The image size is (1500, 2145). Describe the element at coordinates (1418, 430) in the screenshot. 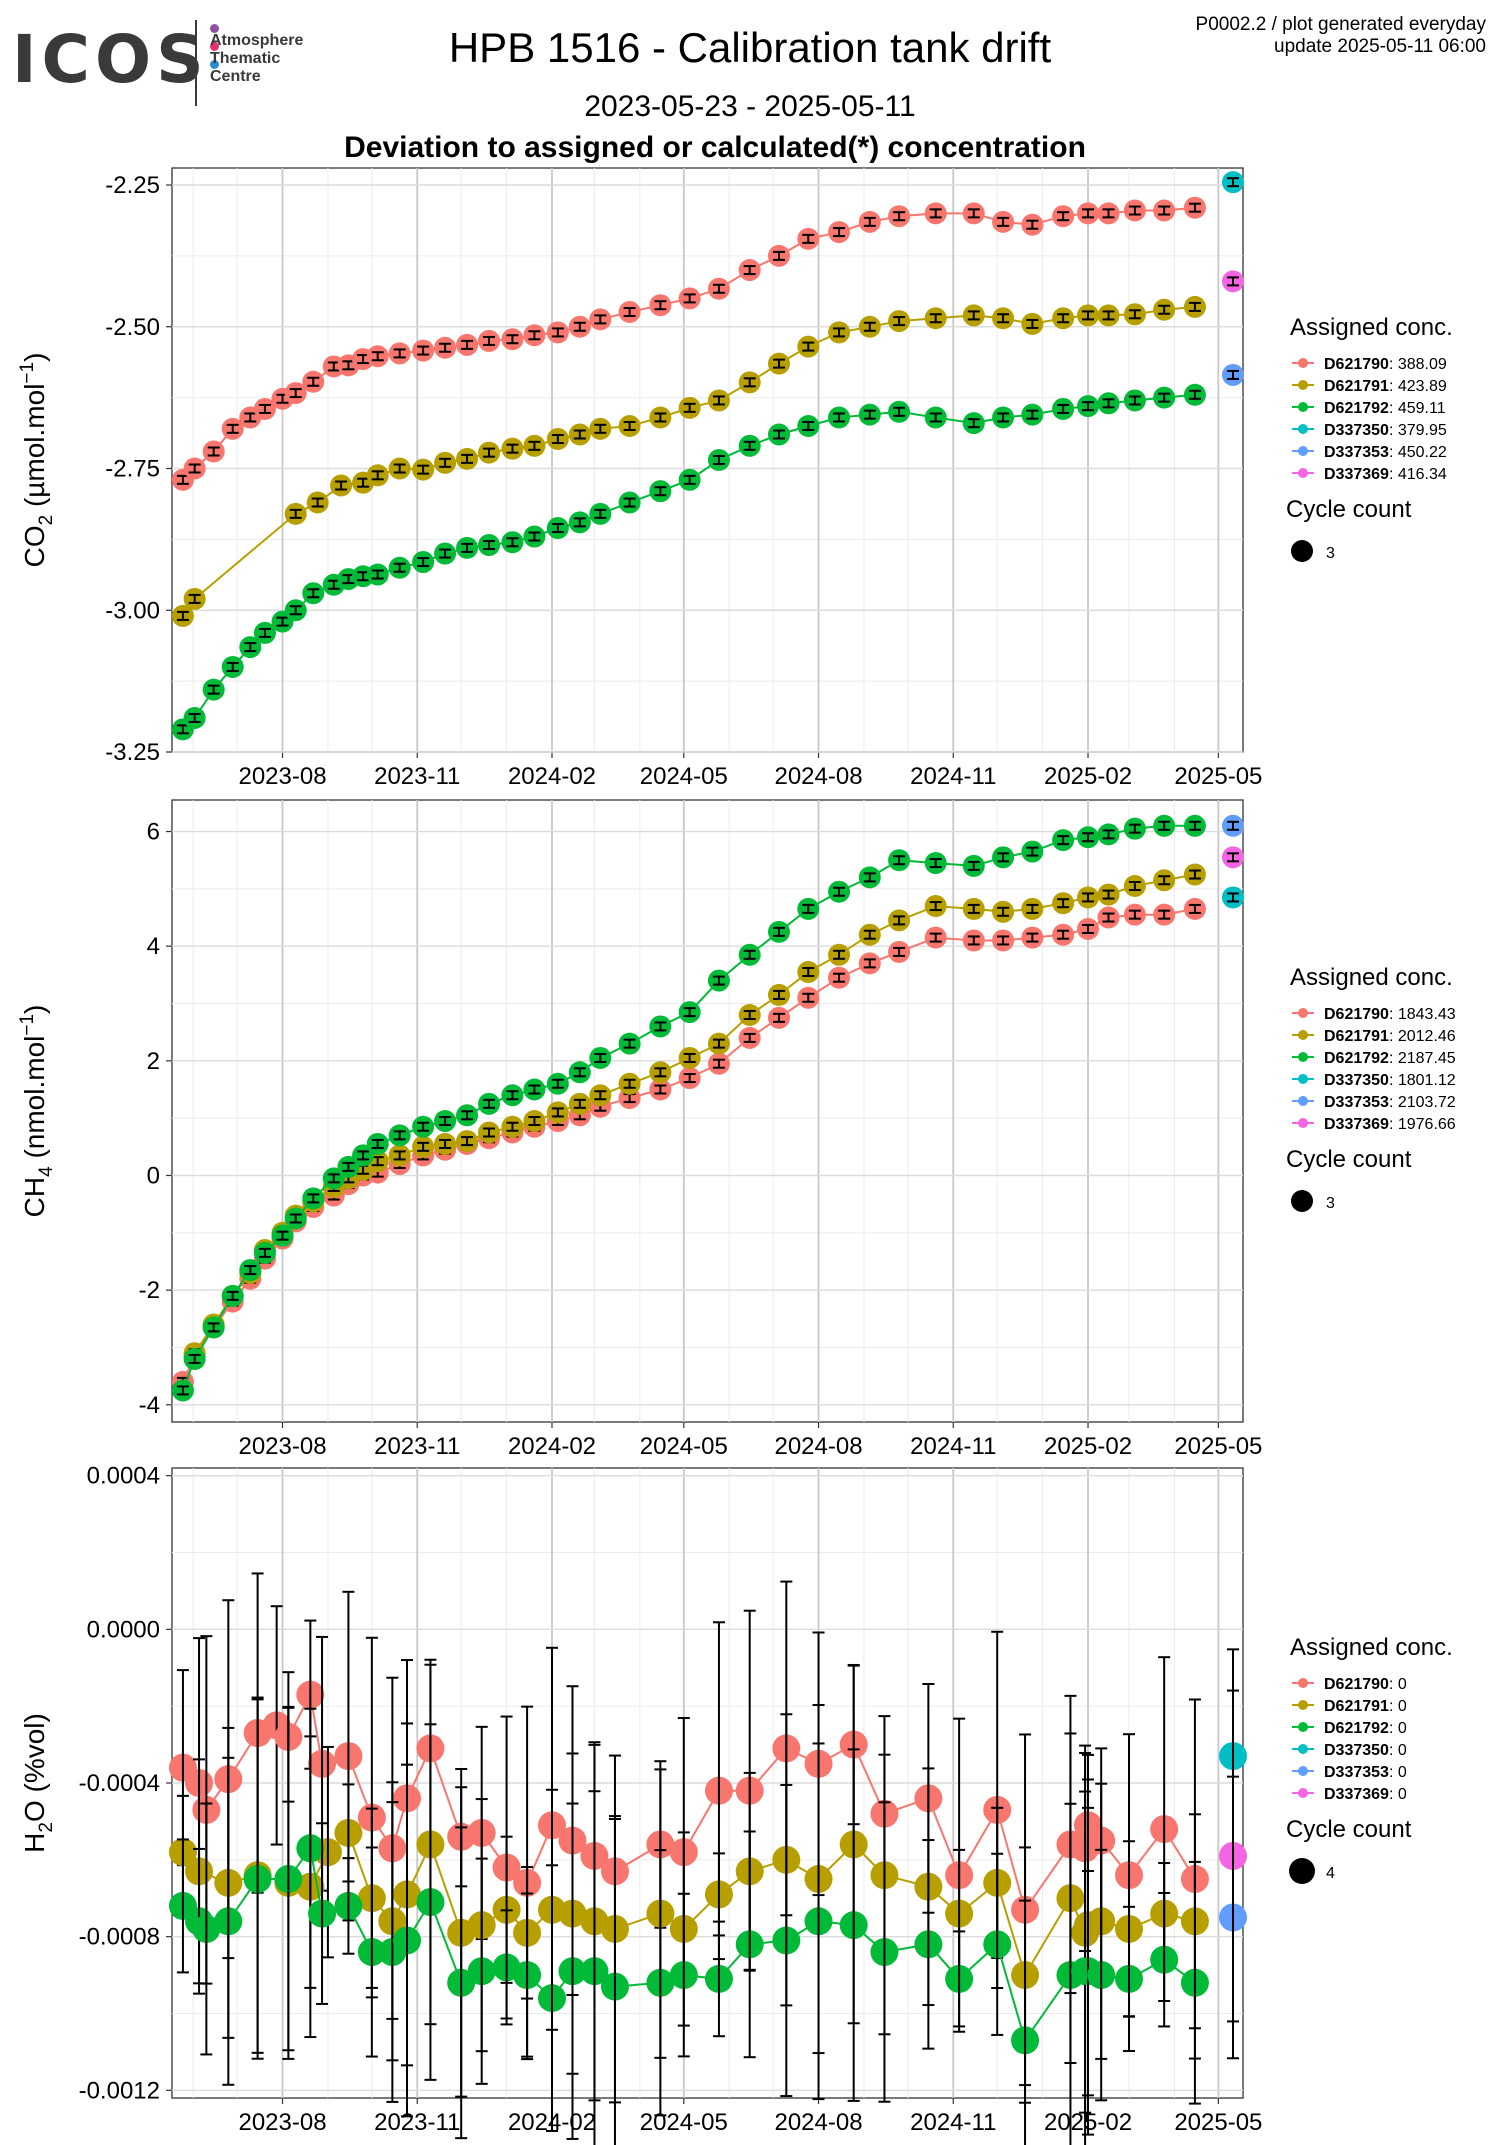

I see `legend-series-value: : 379.95` at that location.